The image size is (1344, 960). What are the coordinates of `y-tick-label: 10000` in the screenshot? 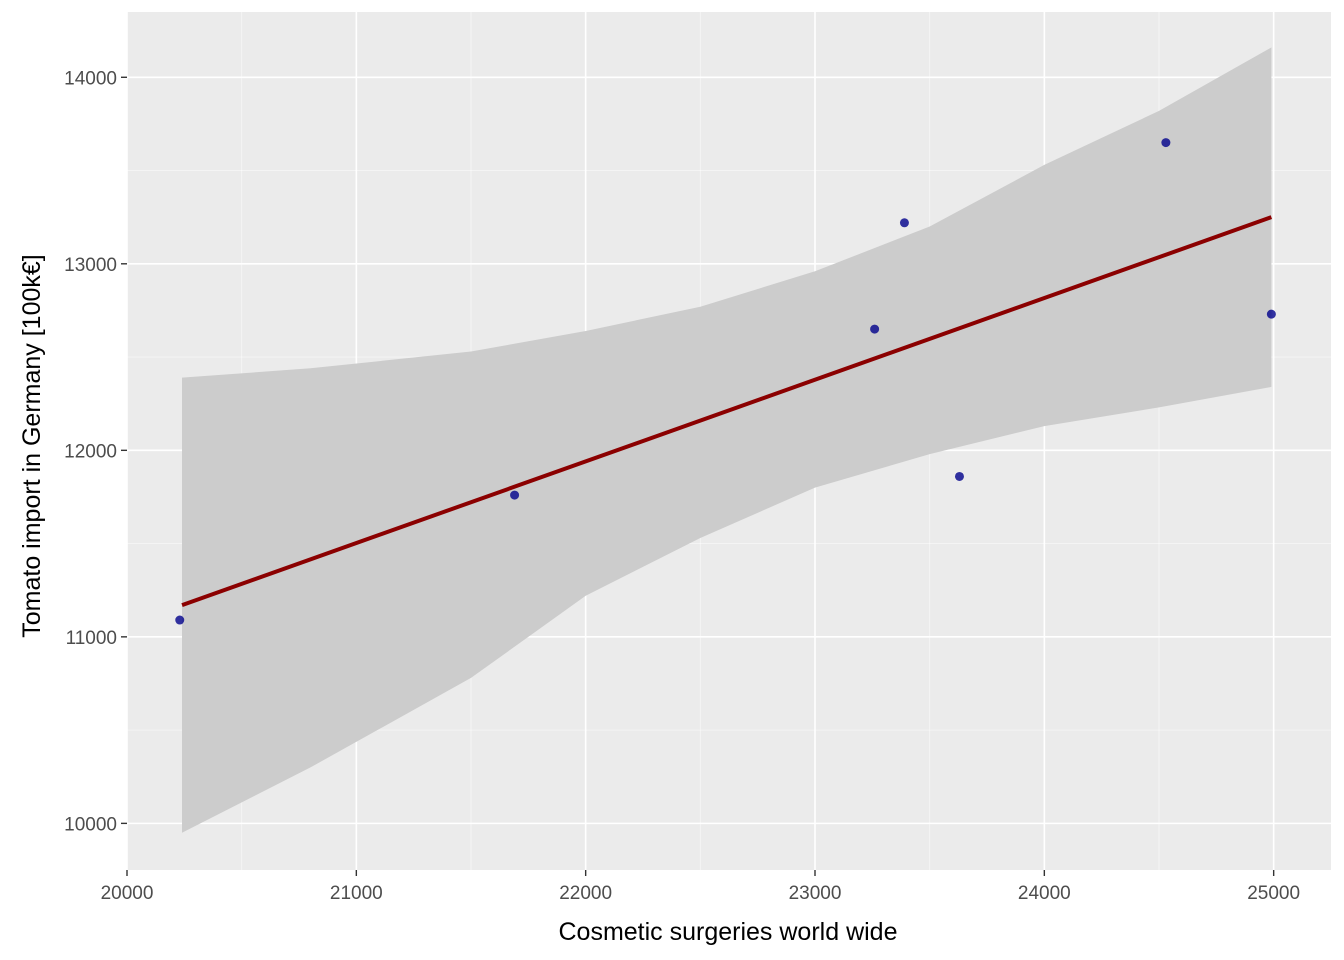 It's located at (90, 824).